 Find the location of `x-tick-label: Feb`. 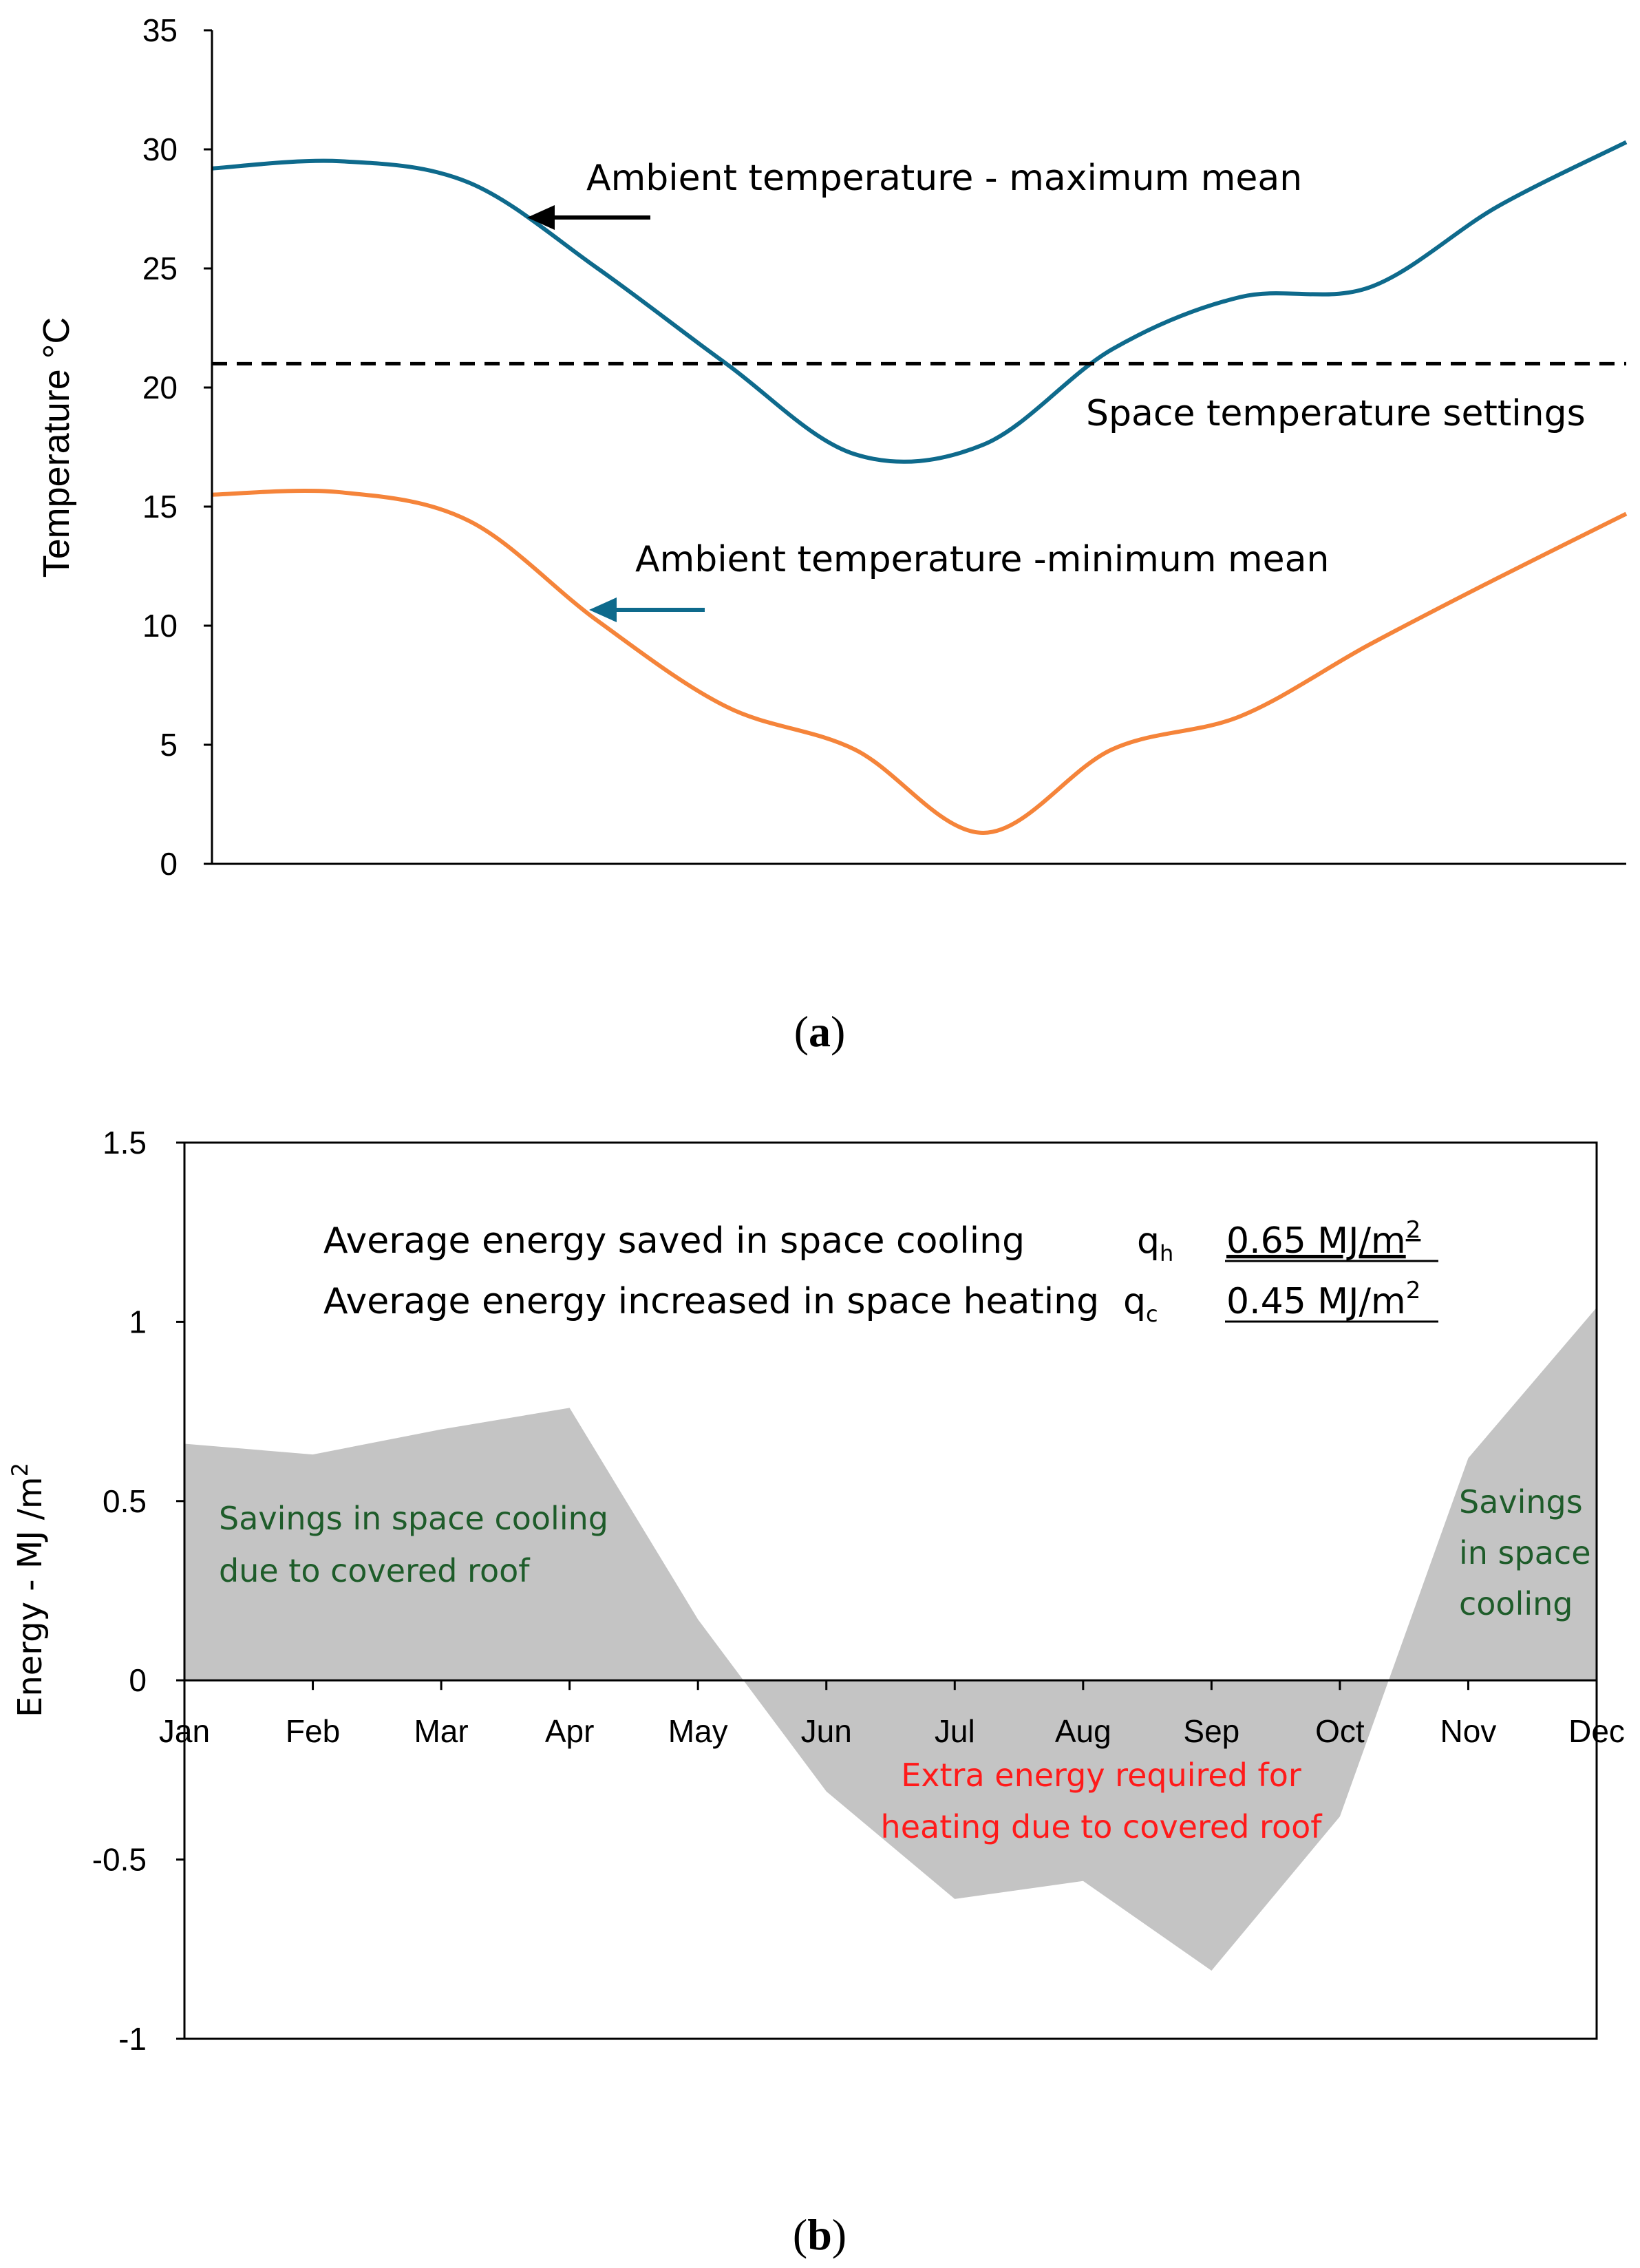

x-tick-label: Feb is located at coordinates (313, 1731).